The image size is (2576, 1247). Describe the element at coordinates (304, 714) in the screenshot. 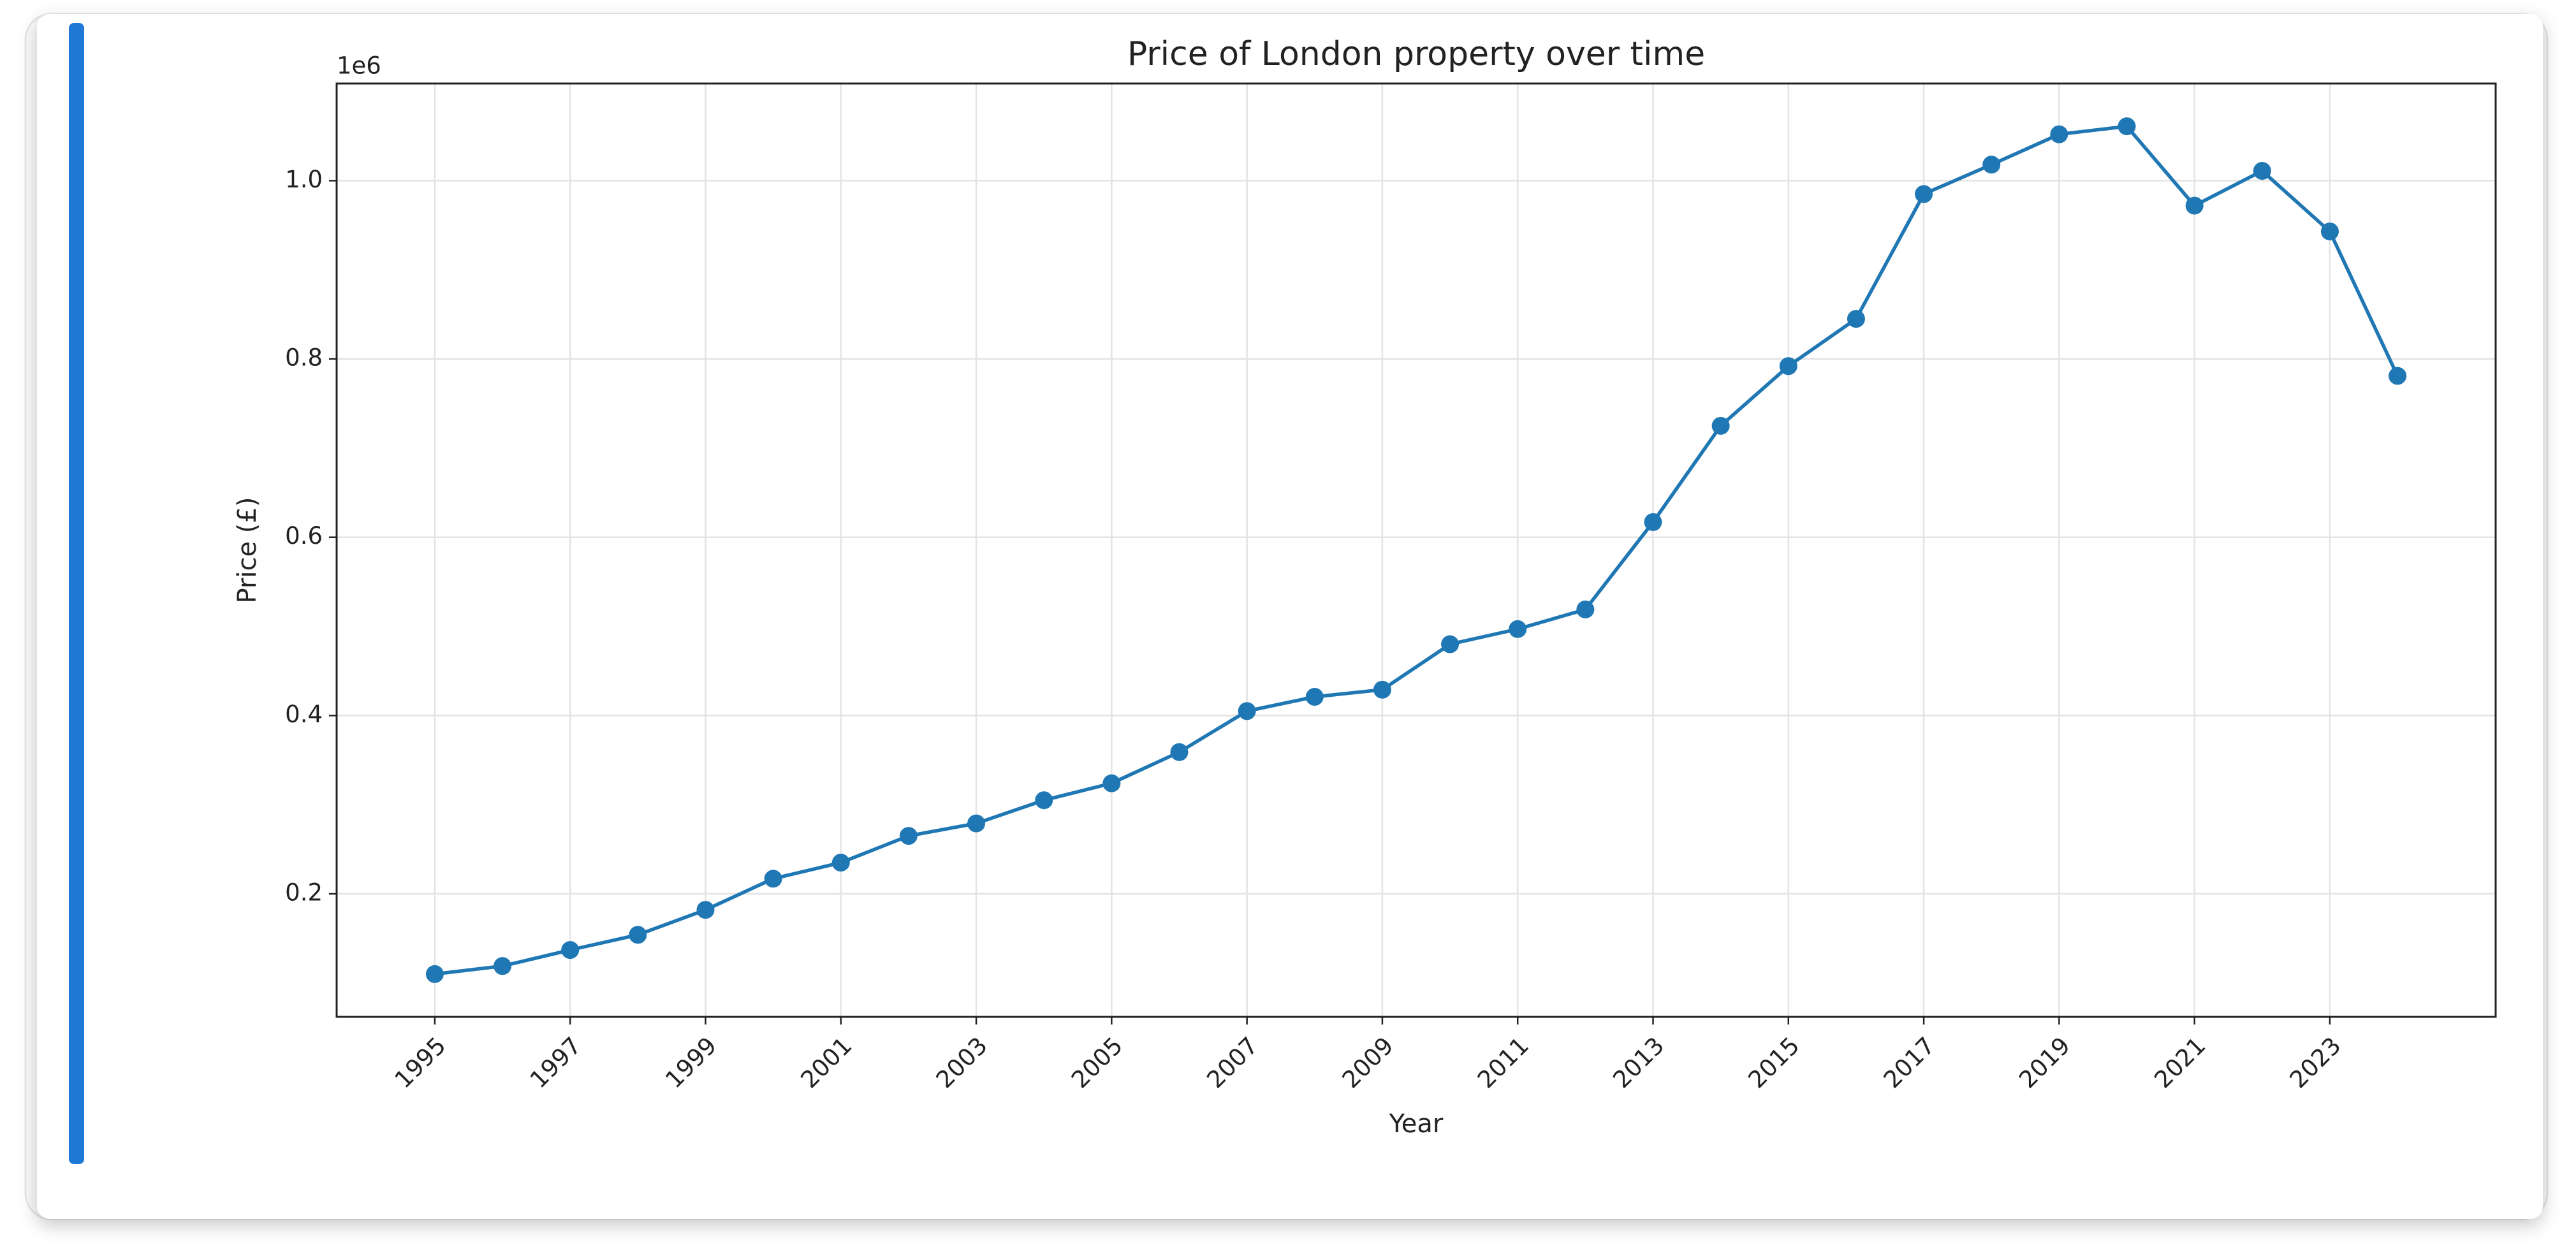

I see `y-tick-label: 0.4` at that location.